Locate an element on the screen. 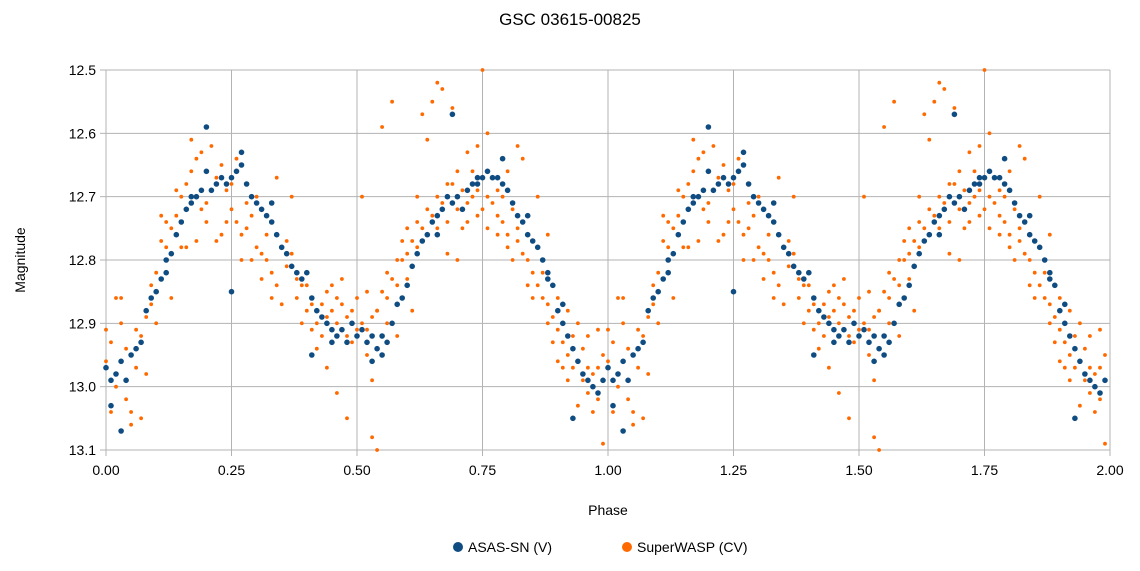 This screenshot has height=571, width=1140. x-tick-label: 2.00 is located at coordinates (1109, 470).